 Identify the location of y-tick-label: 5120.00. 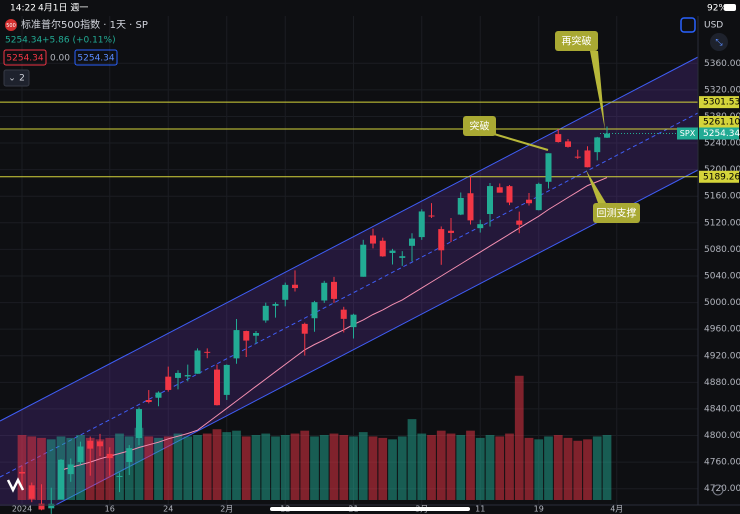
(722, 223).